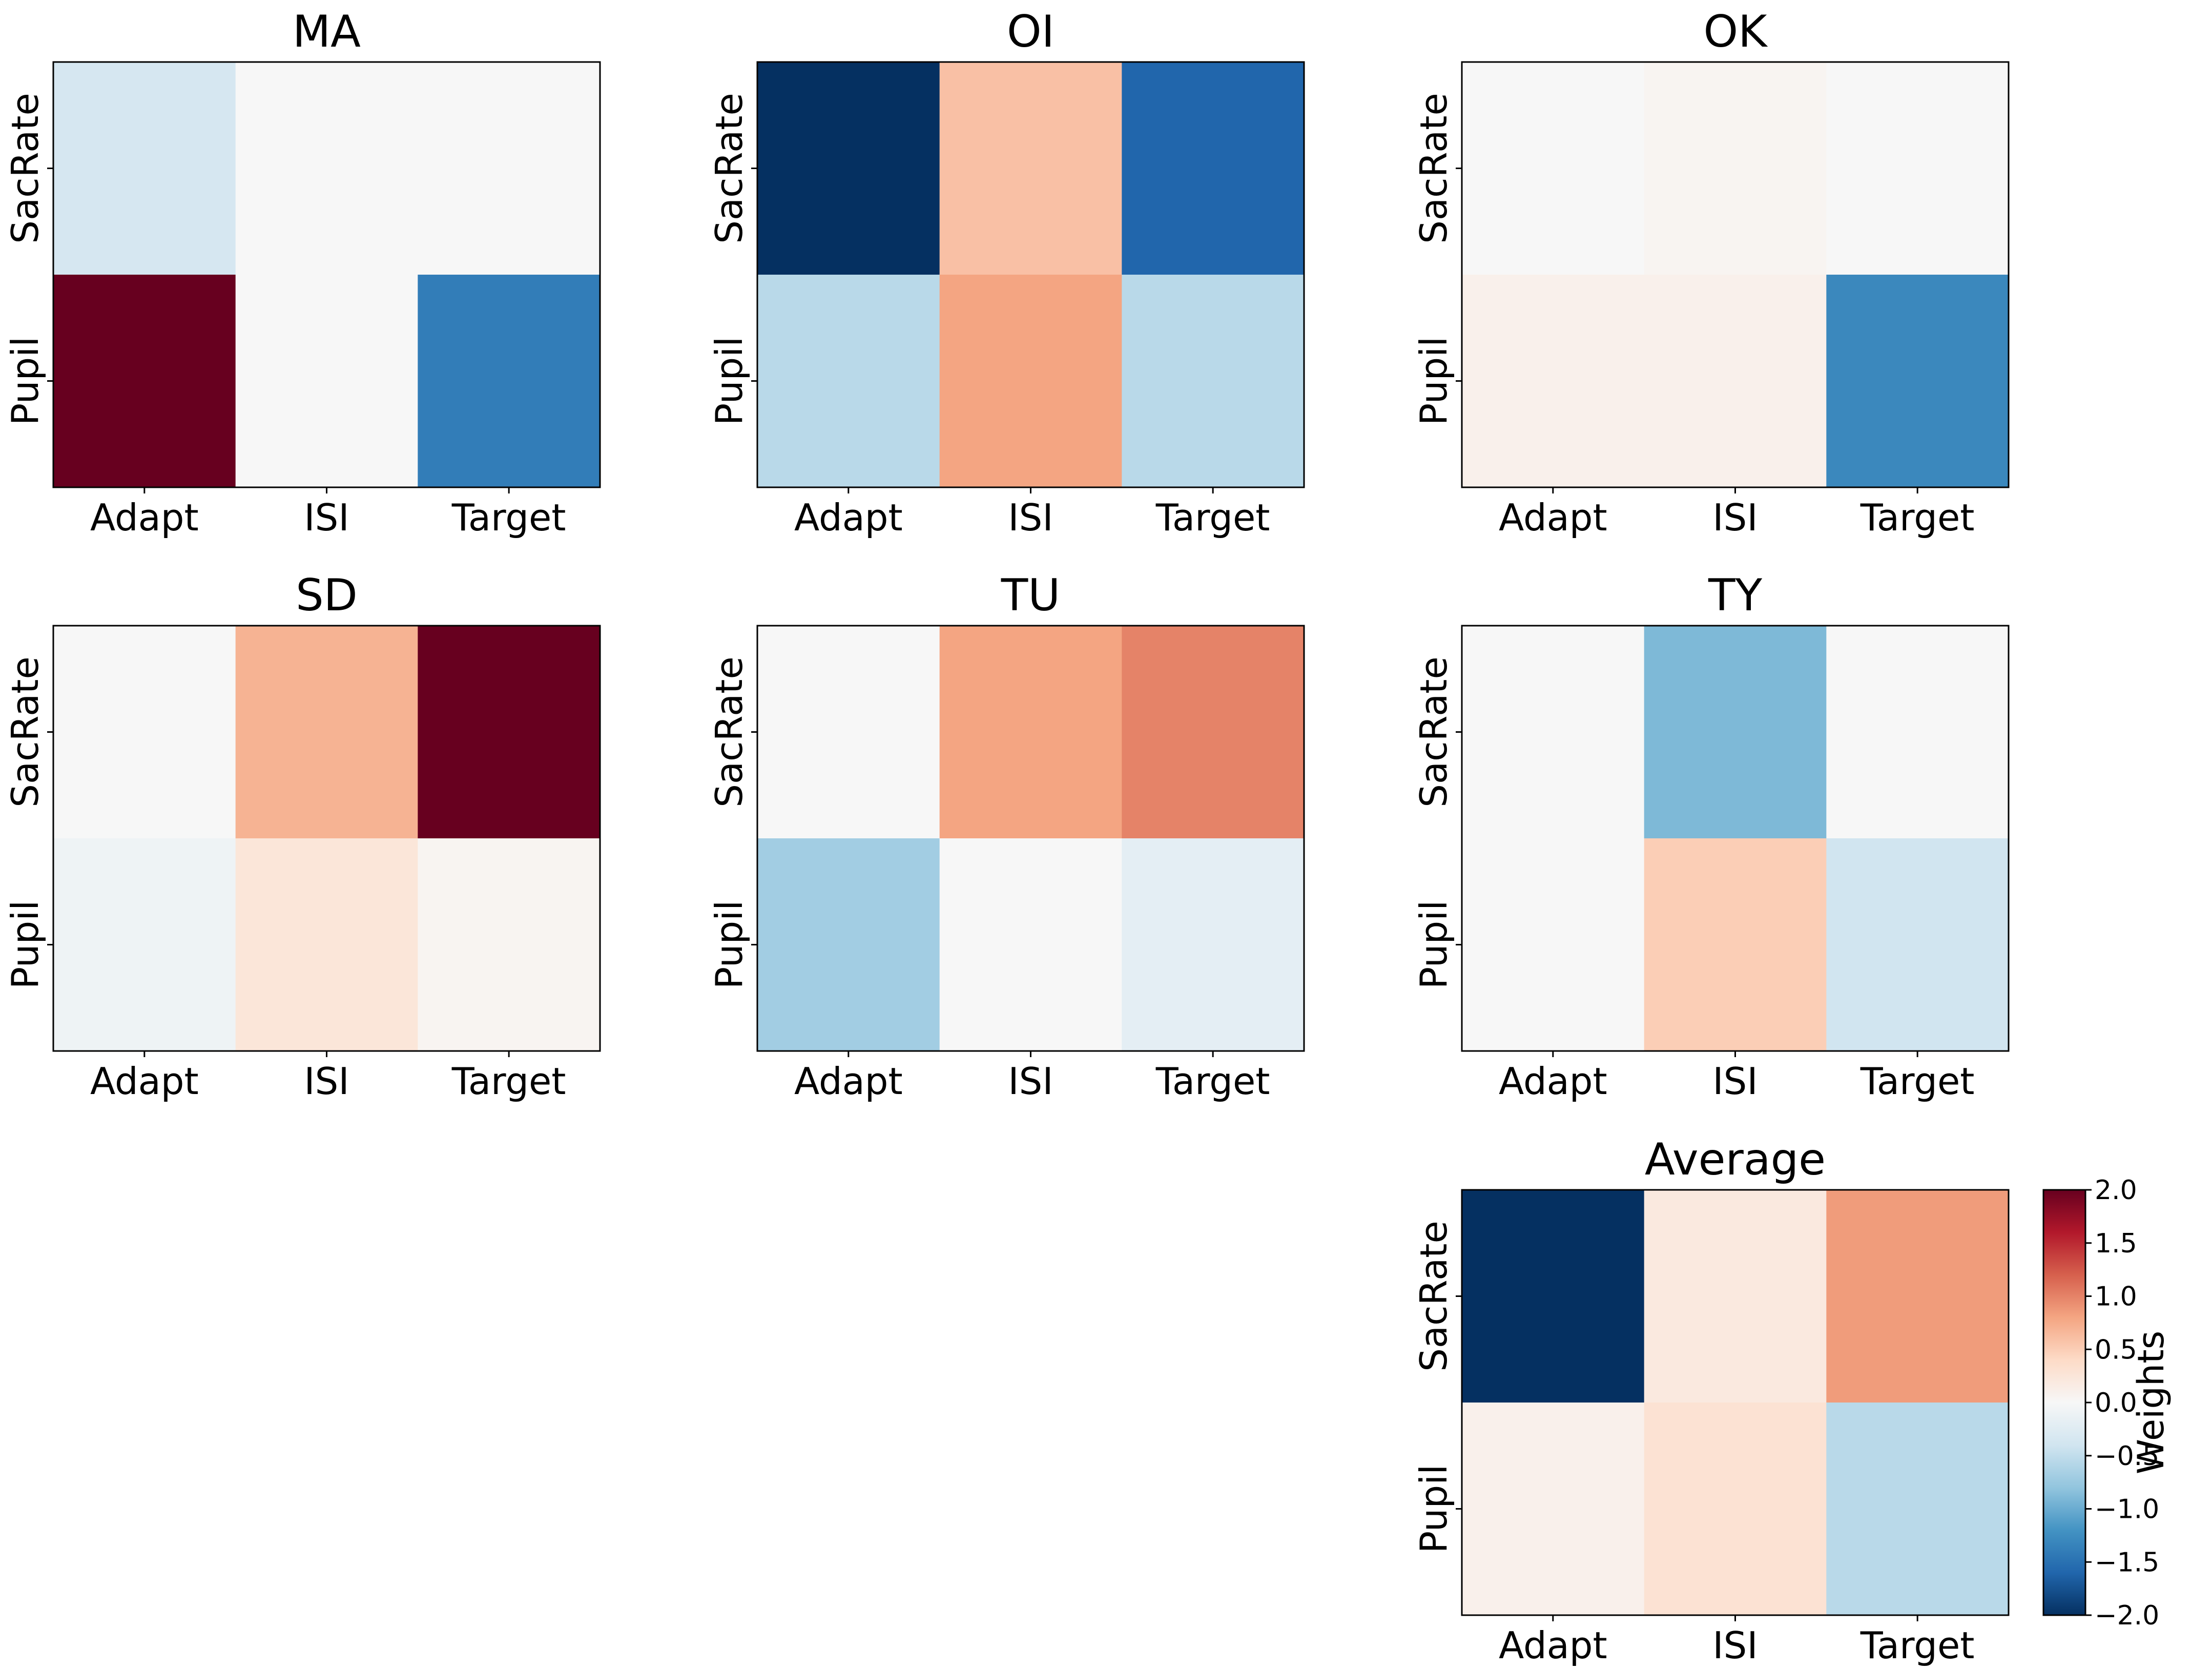 The height and width of the screenshot is (1670, 2212). I want to click on colorbar: 2.0 1.5 1.0 0.5 0.0 −0.5 −1.0 −1.5 −2.0 Weights, so click(2107, 1403).